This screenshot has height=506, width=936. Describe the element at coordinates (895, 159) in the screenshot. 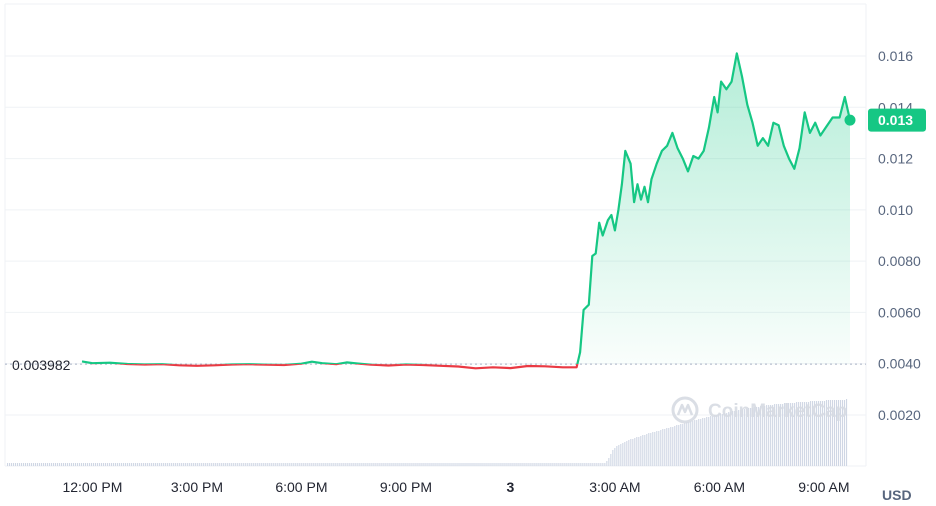

I see `y-tick-label: 0.012` at that location.